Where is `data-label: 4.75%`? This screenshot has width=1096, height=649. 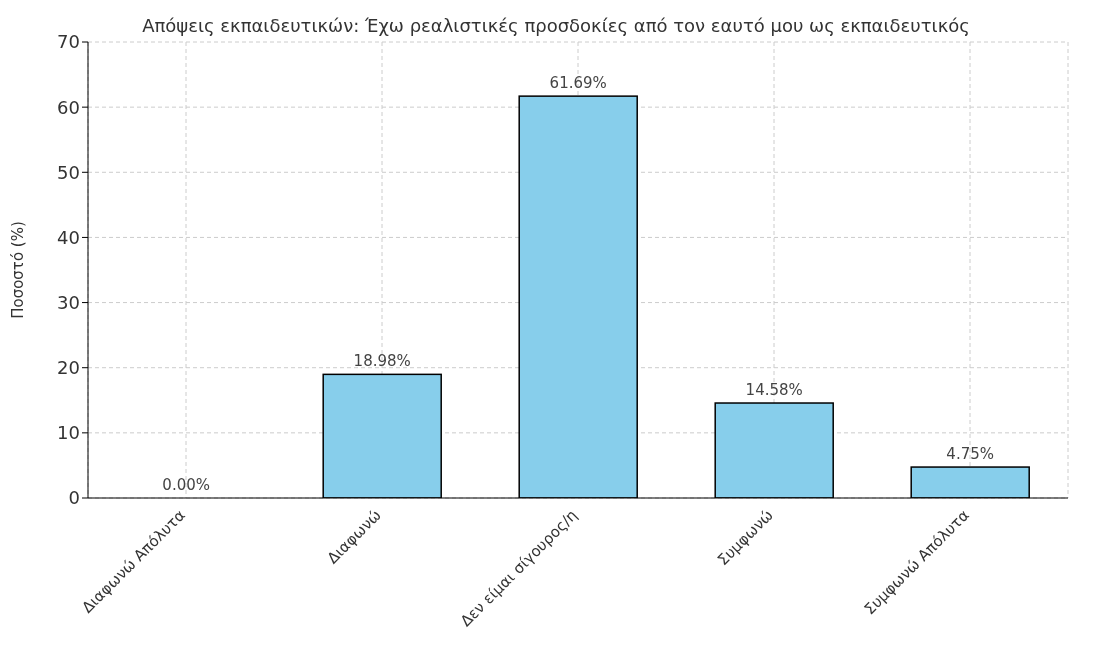
data-label: 4.75% is located at coordinates (970, 454).